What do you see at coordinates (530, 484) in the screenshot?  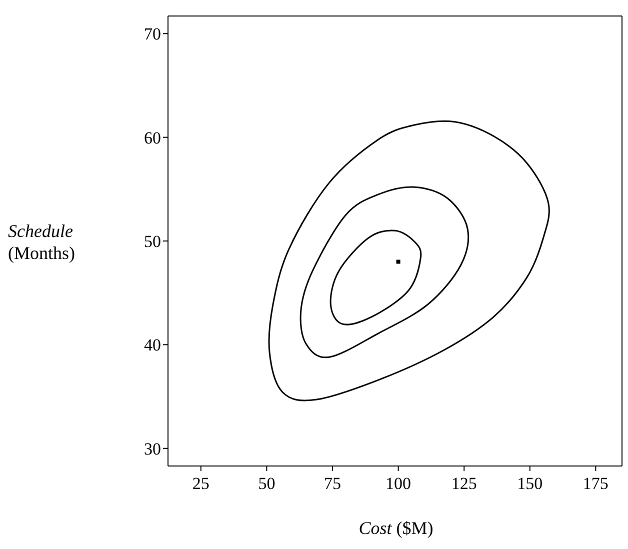 I see `x-tick-label: 150` at bounding box center [530, 484].